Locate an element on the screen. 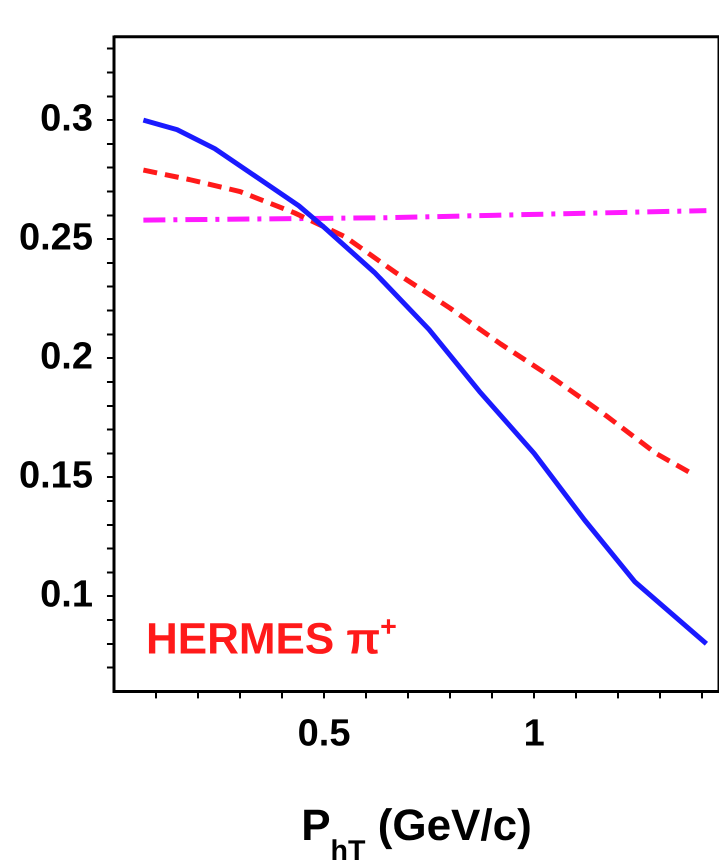 The width and height of the screenshot is (719, 862). y-tick-label: 0.1 is located at coordinates (66, 595).